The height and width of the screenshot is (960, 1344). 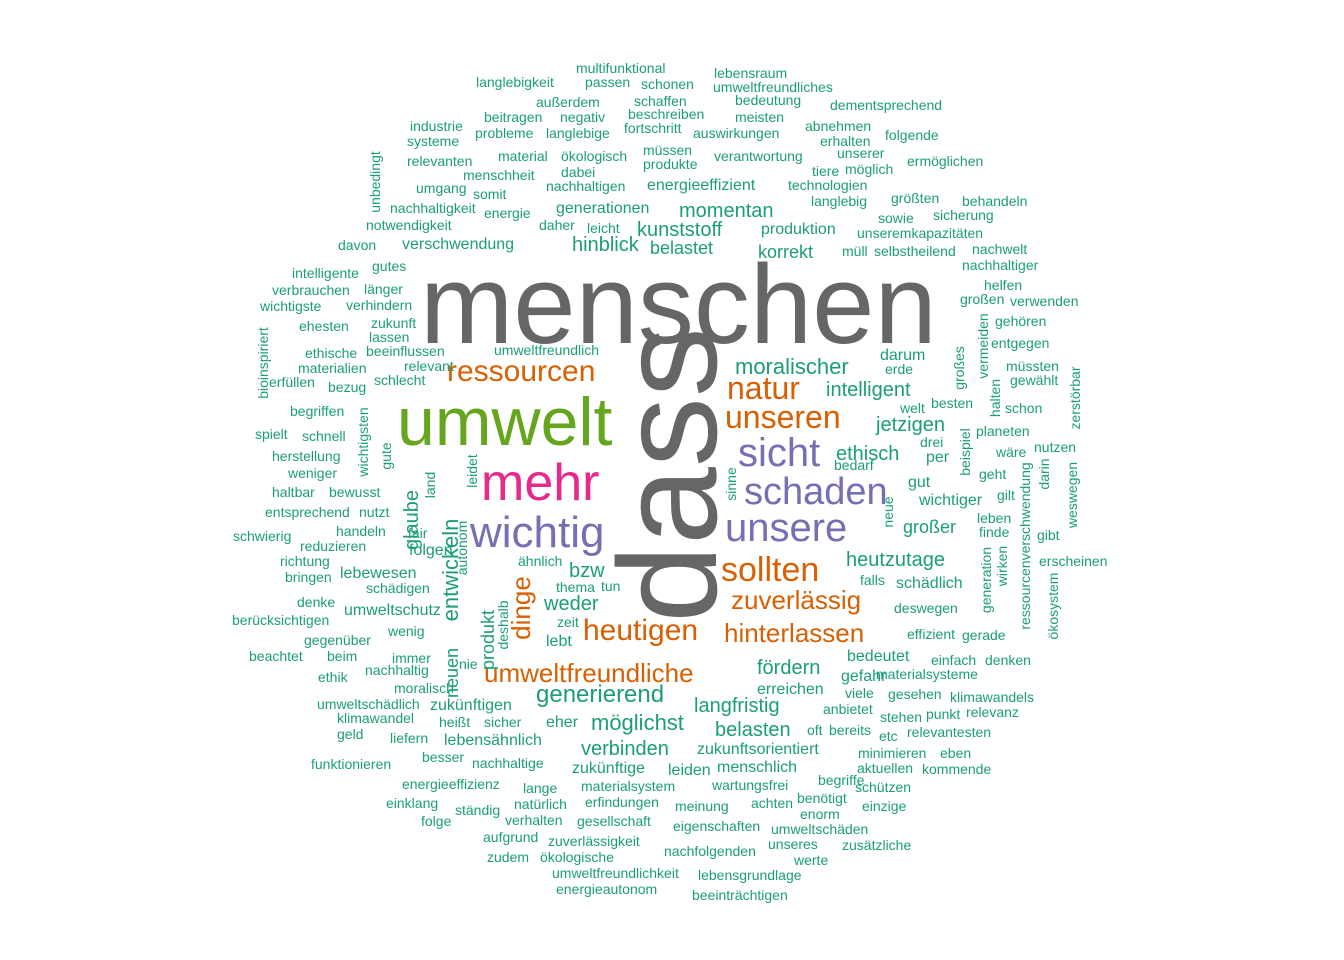 What do you see at coordinates (431, 550) in the screenshot?
I see `word-folgen: folgen` at bounding box center [431, 550].